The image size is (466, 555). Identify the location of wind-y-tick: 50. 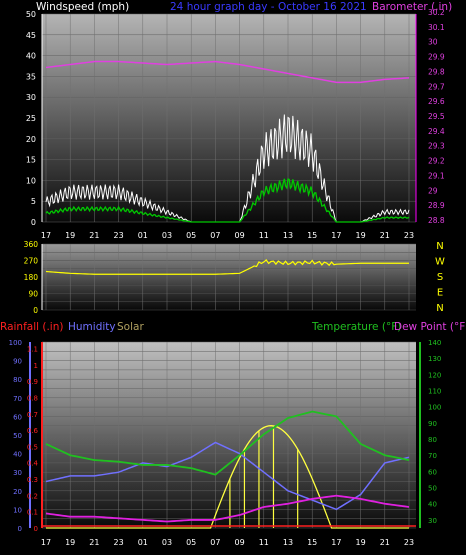
(31, 14).